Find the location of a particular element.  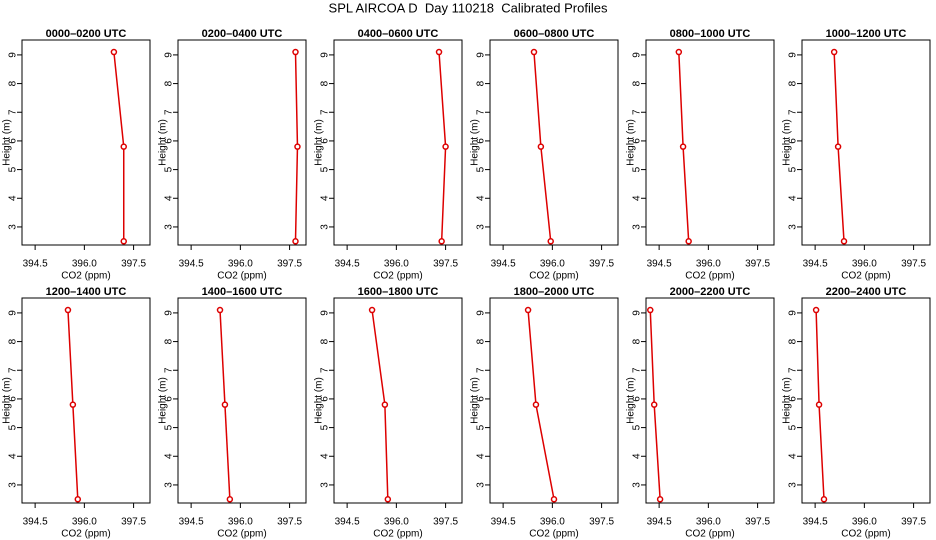

chart-title: 0600–0800 UTC is located at coordinates (554, 34).